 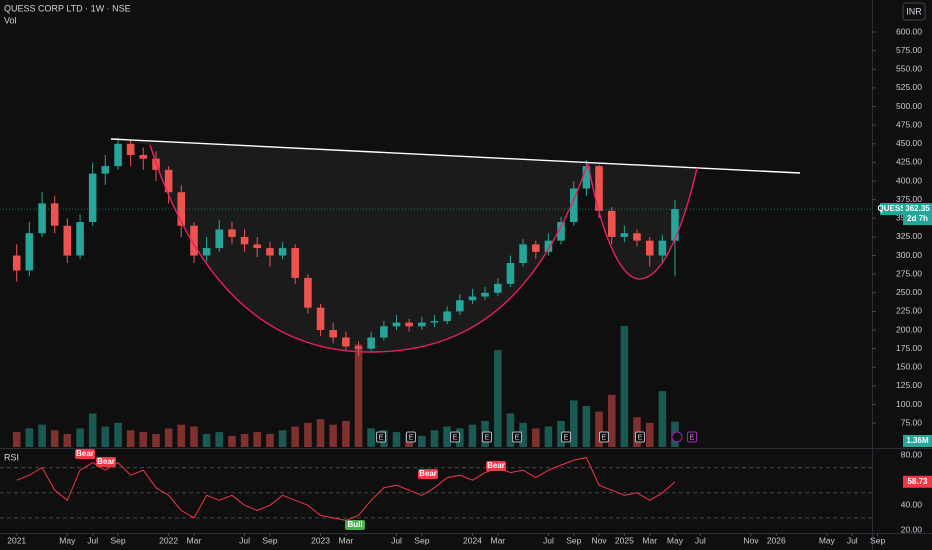 I want to click on handle-curve, so click(x=642, y=221).